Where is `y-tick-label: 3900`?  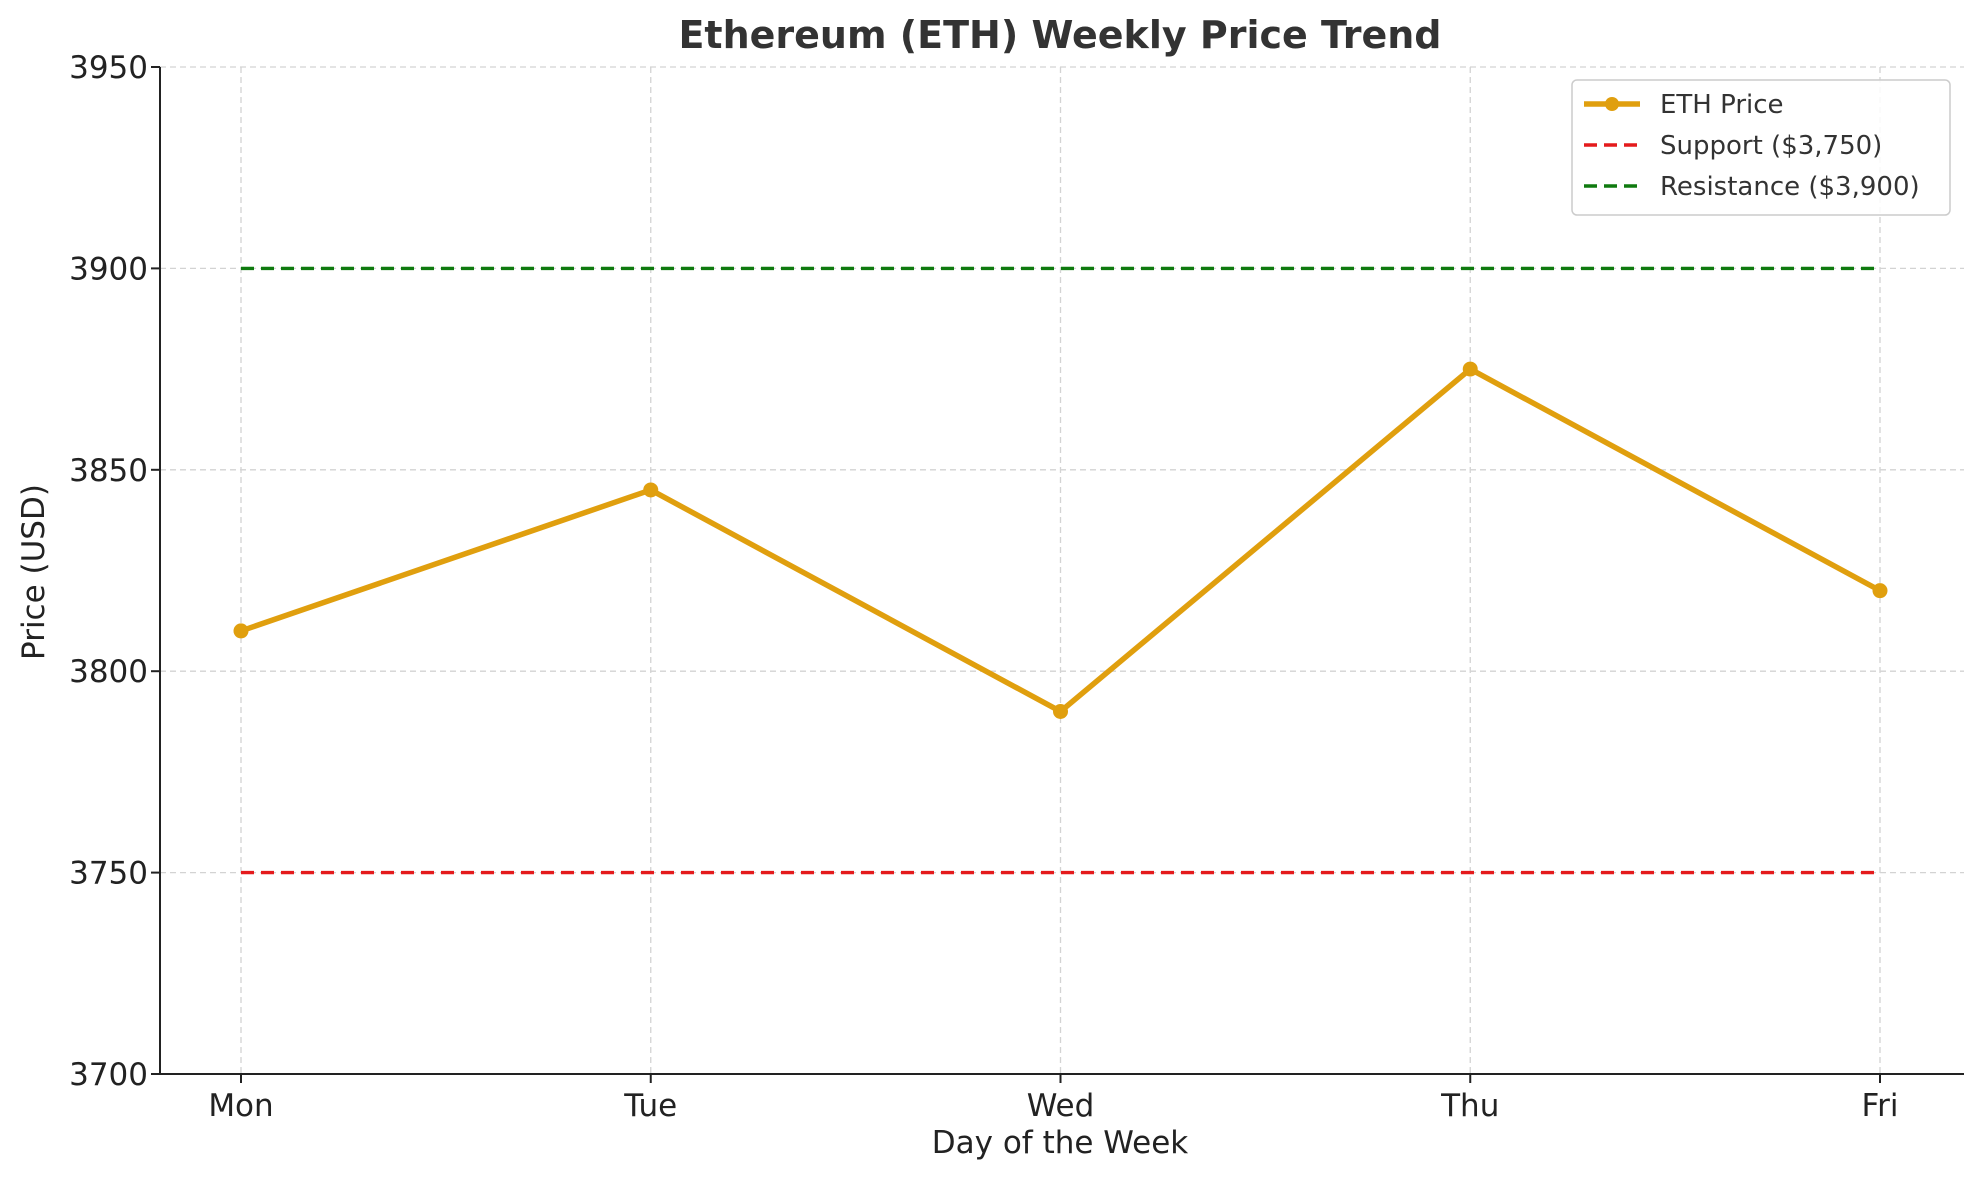
y-tick-label: 3900 is located at coordinates (108, 269).